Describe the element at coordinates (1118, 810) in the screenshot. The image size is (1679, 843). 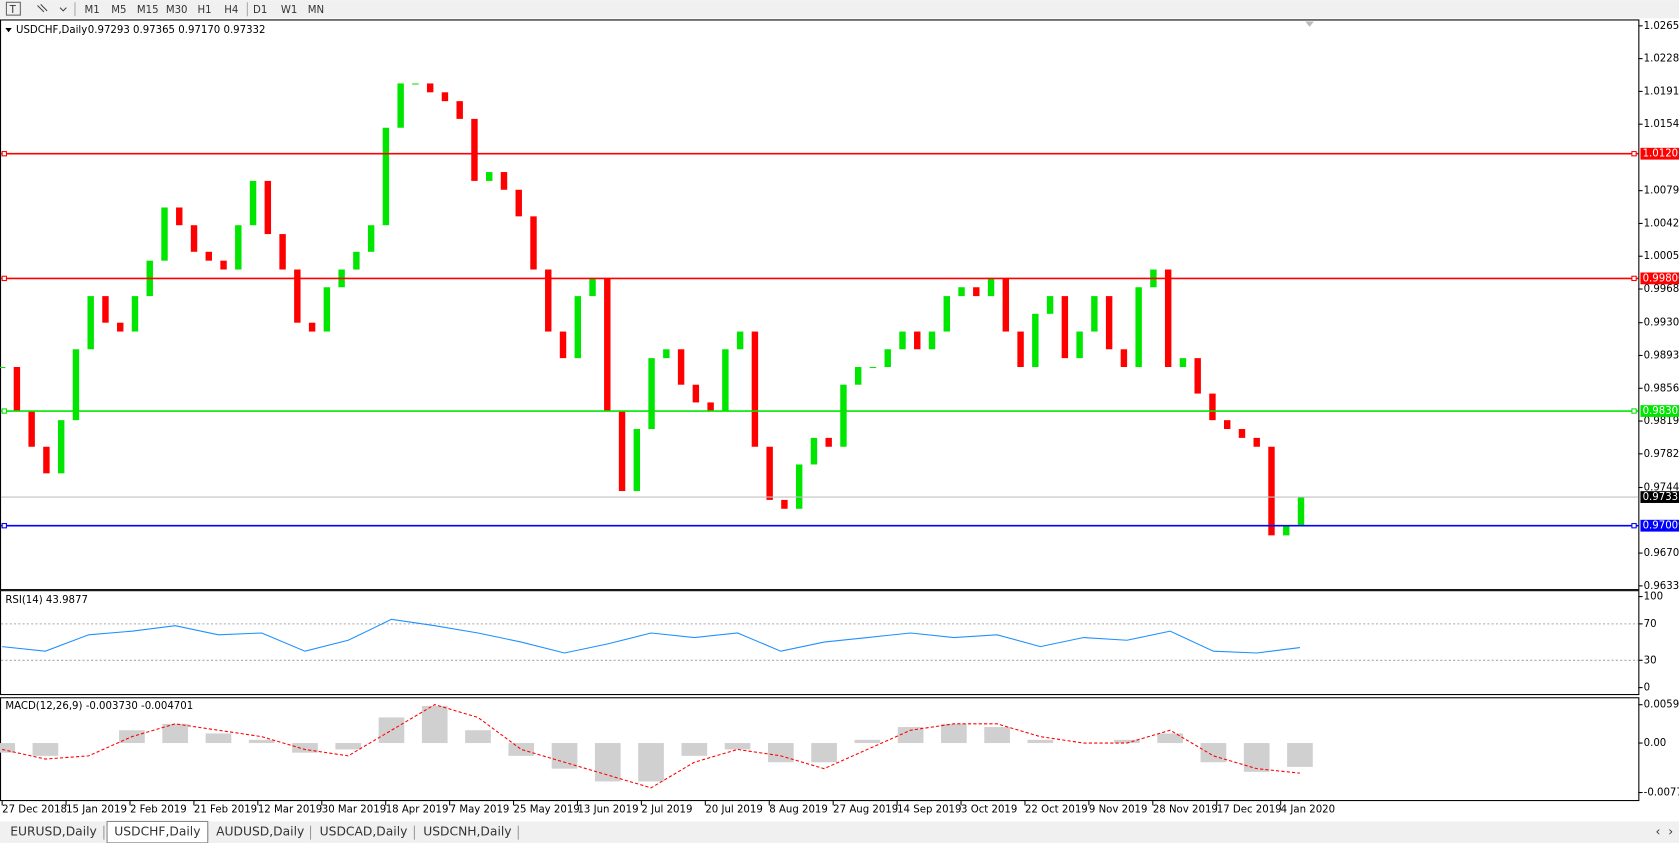
I see `date-label: 9 Nov 2019` at that location.